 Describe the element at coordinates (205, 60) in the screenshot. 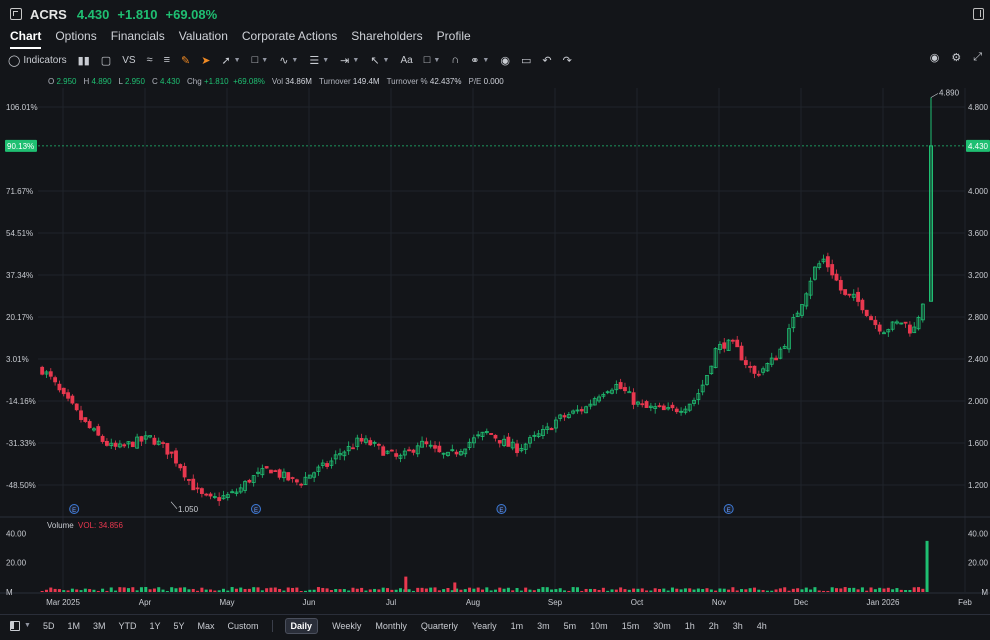

I see `cursor-tool-button: ➤` at that location.